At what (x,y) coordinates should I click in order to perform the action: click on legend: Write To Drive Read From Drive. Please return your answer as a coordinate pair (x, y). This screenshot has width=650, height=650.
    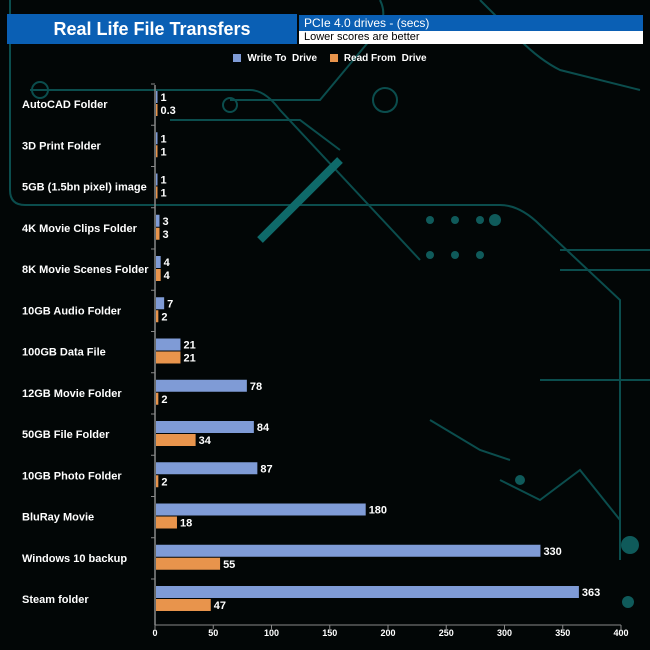
    Looking at the image, I should click on (325, 58).